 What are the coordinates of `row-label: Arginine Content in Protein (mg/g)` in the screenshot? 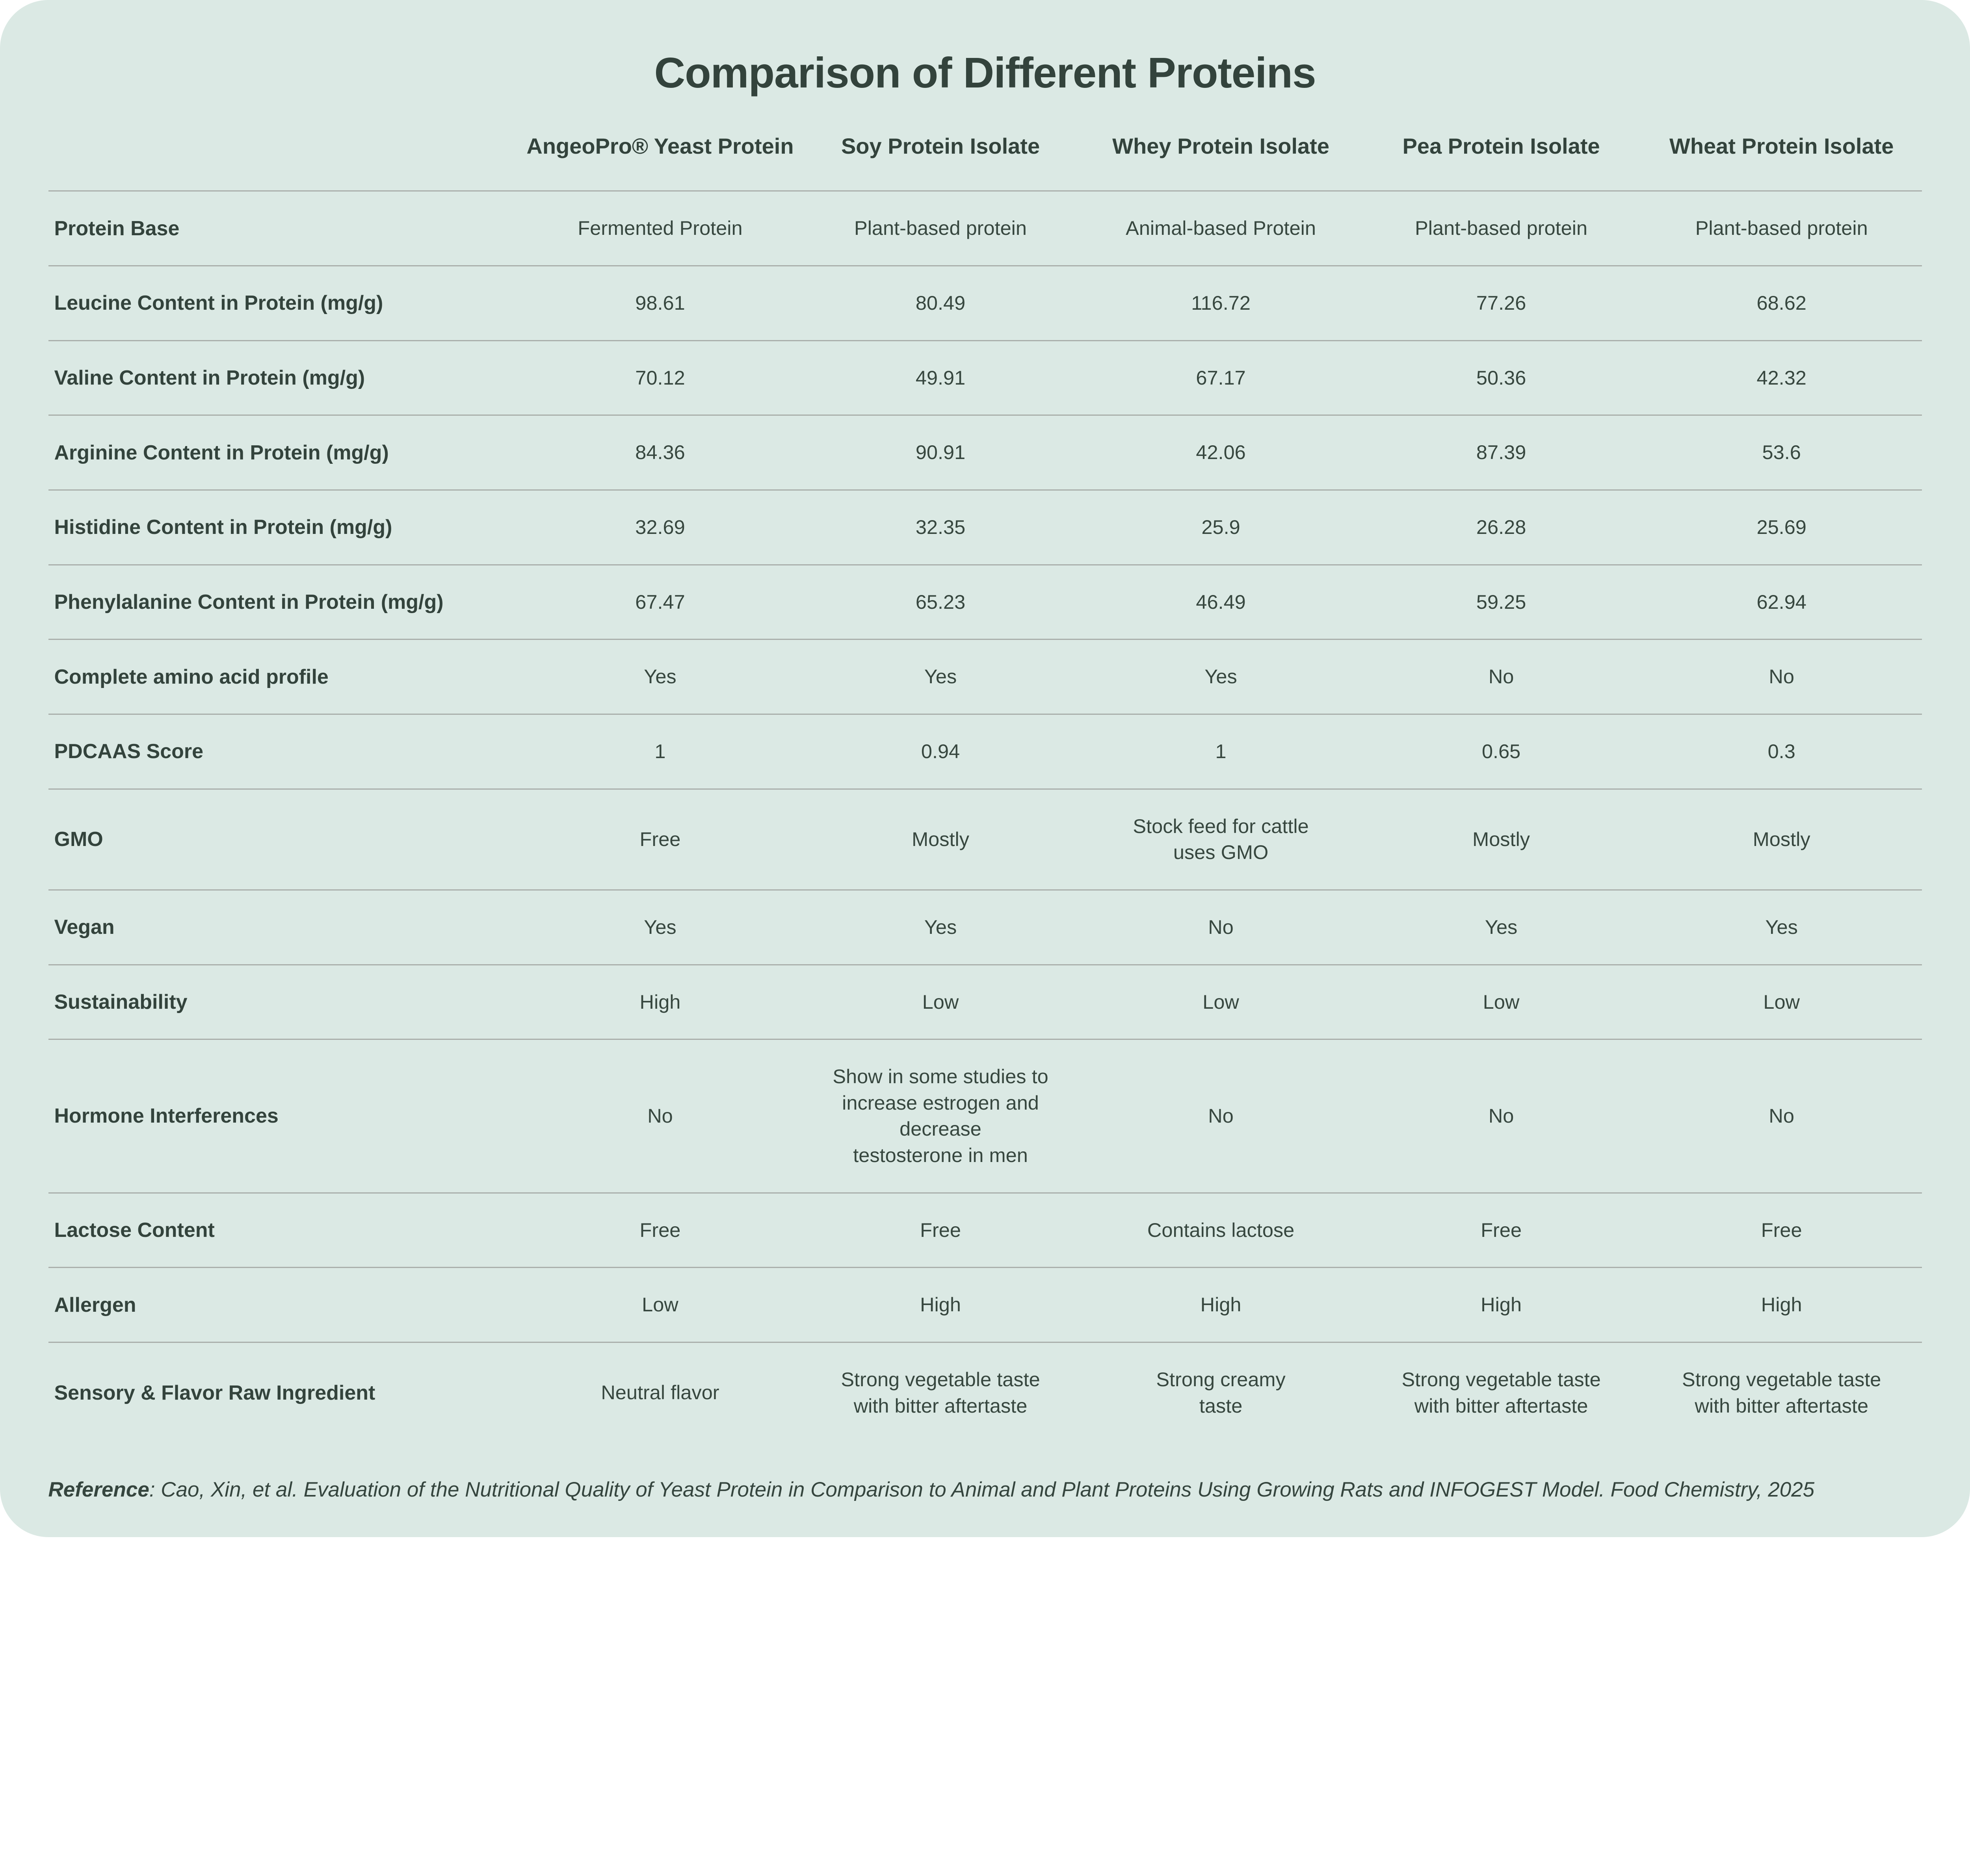 It's located at (284, 453).